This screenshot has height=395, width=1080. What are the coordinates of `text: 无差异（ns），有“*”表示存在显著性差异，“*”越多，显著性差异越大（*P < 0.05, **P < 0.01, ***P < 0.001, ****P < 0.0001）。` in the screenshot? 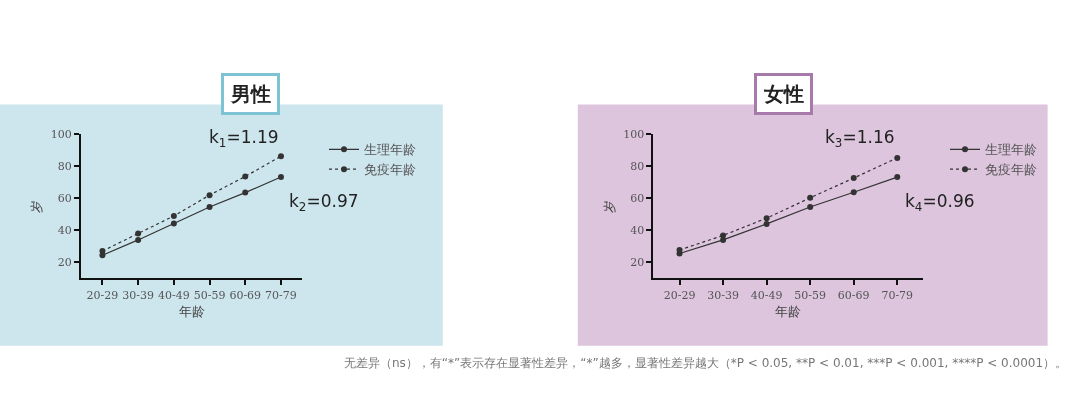 It's located at (706, 363).